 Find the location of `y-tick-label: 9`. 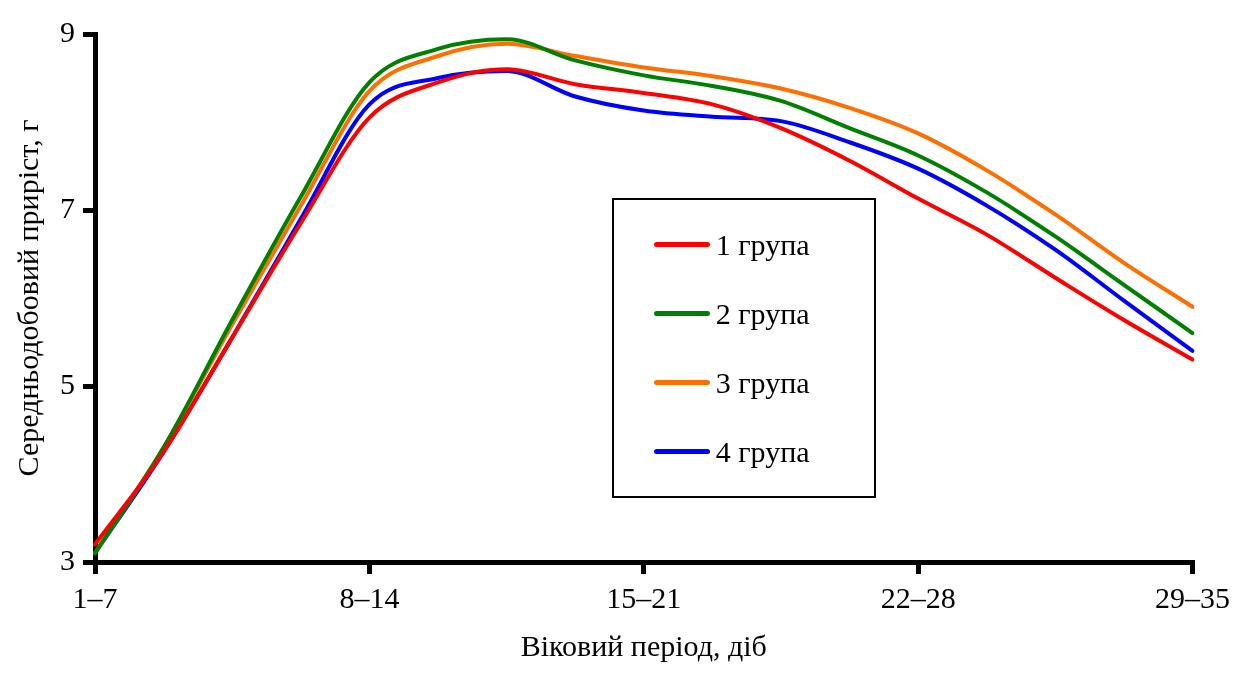

y-tick-label: 9 is located at coordinates (67, 31).